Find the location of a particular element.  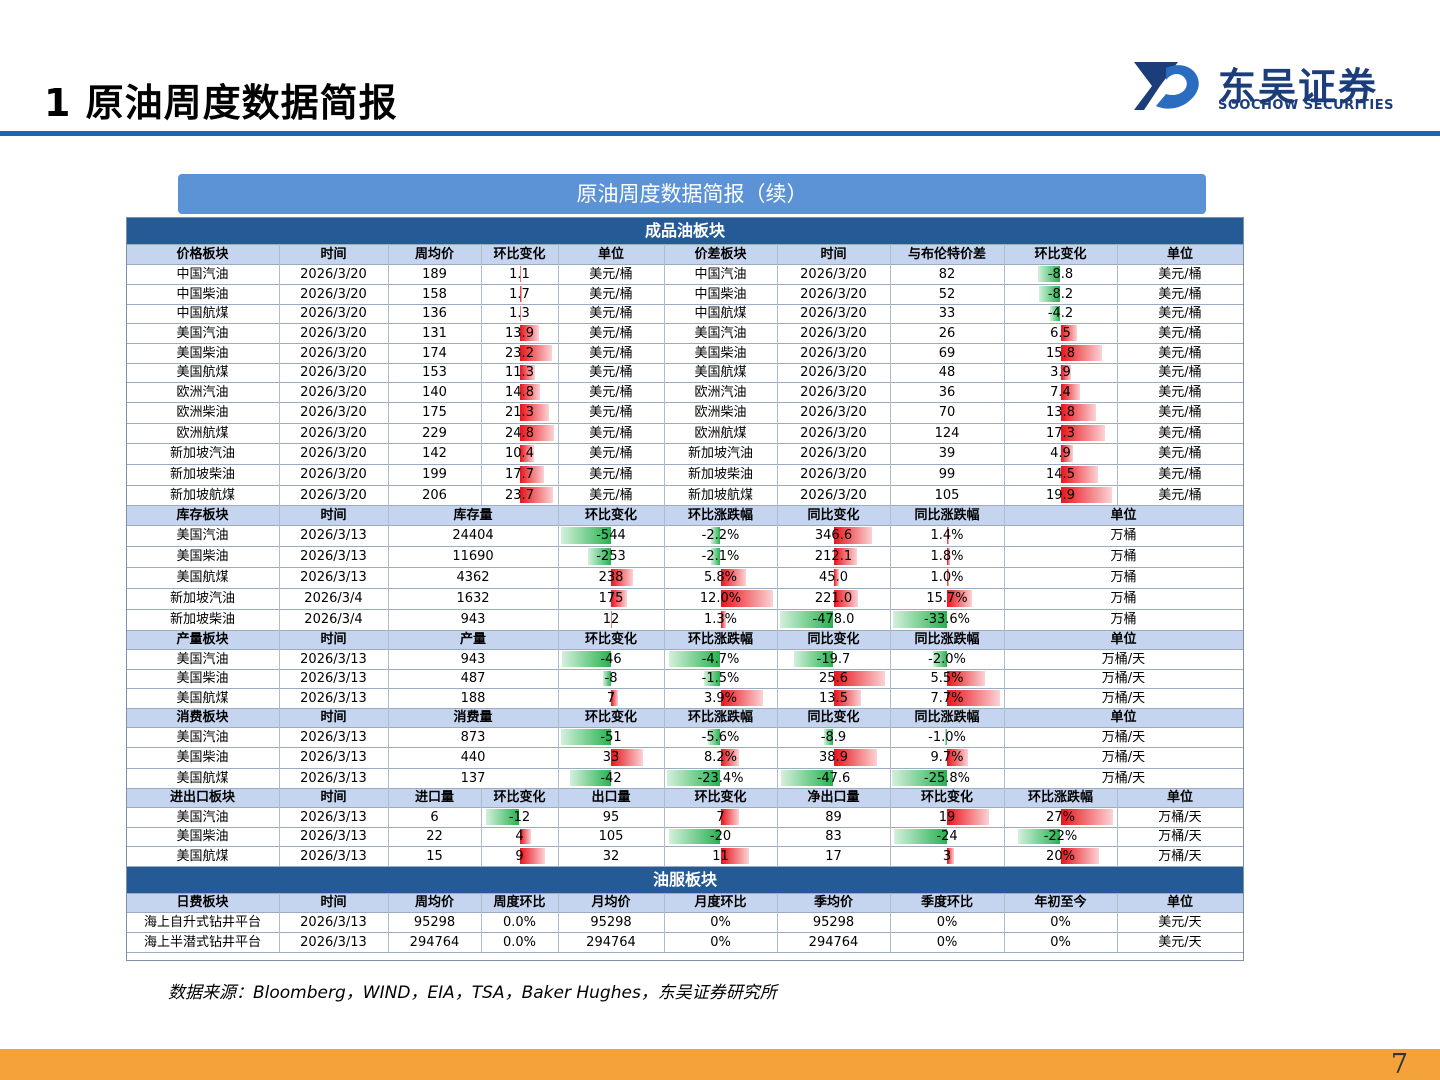

oilservice-cell: 2026/3/13 is located at coordinates (333, 922).